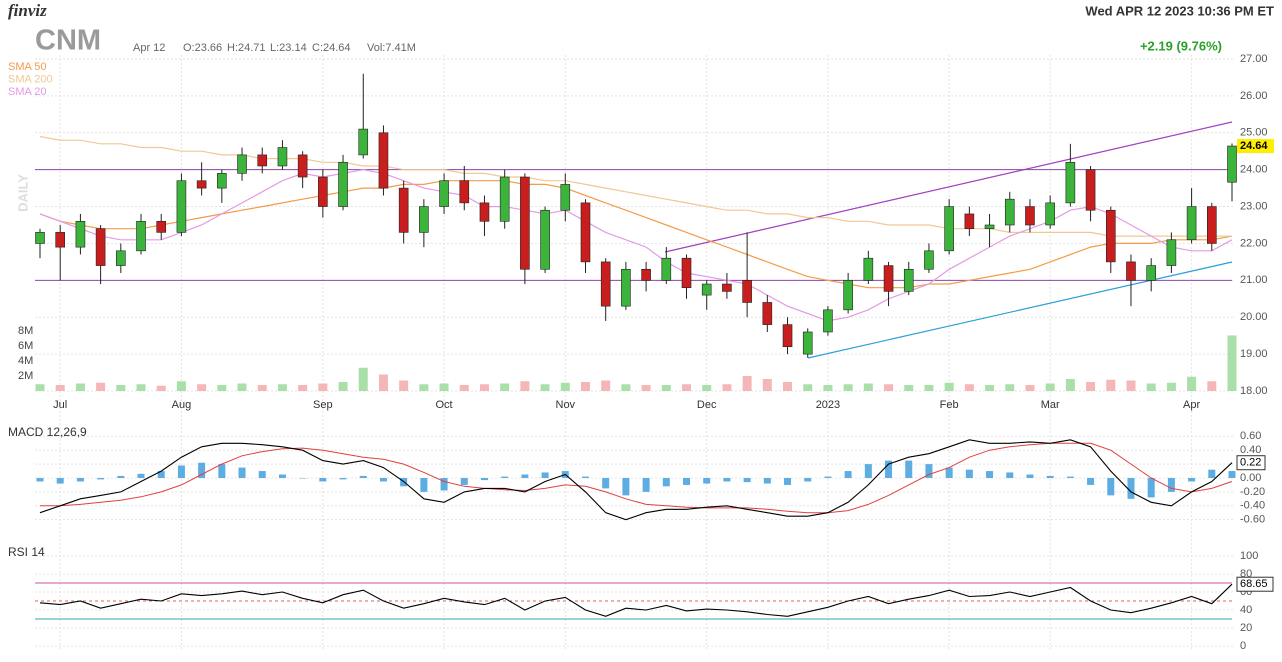 The height and width of the screenshot is (662, 1282). What do you see at coordinates (331, 48) in the screenshot?
I see `quote-close: C:24.64` at bounding box center [331, 48].